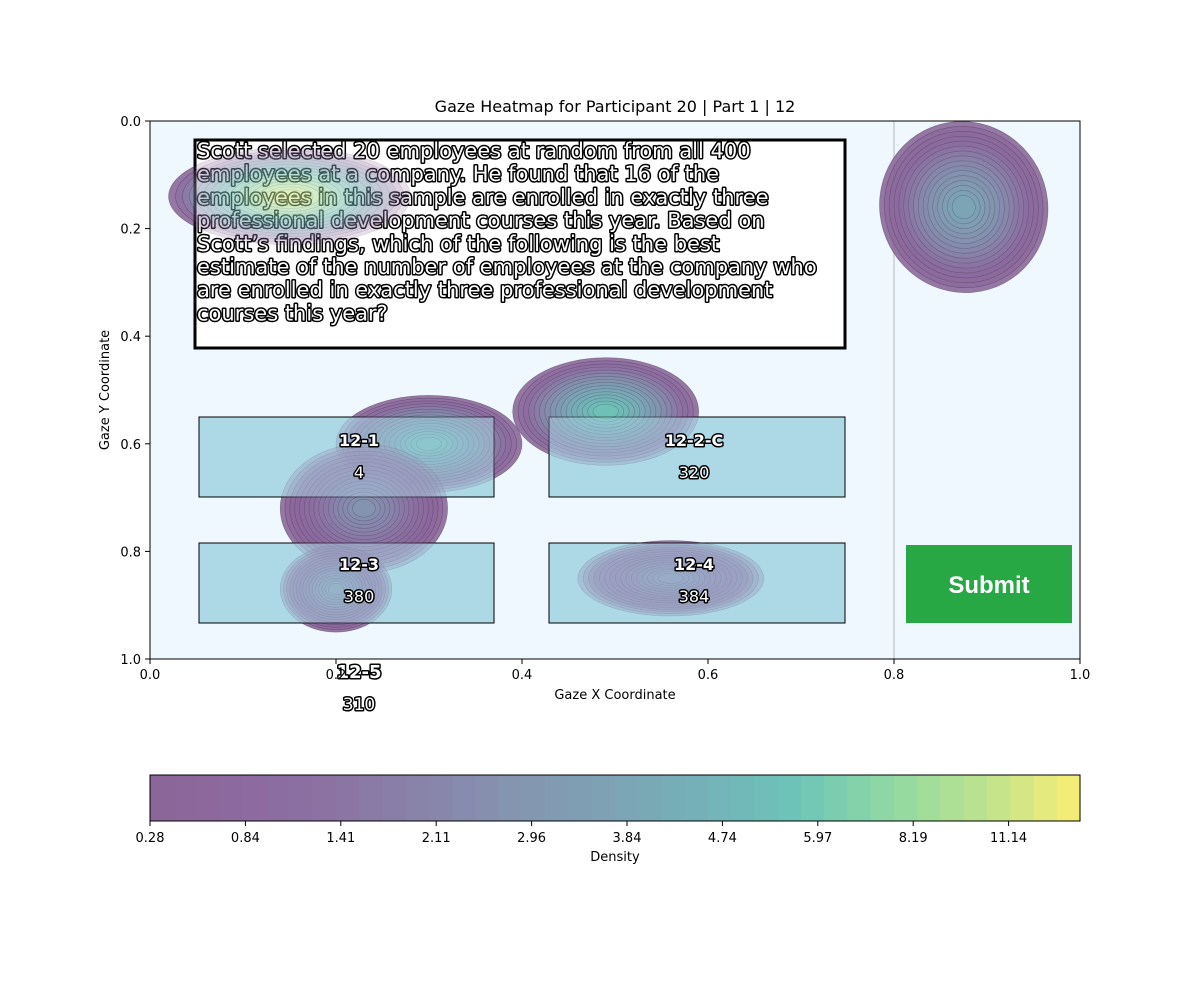  What do you see at coordinates (1080, 675) in the screenshot?
I see `x-tick-label: 1.0` at bounding box center [1080, 675].